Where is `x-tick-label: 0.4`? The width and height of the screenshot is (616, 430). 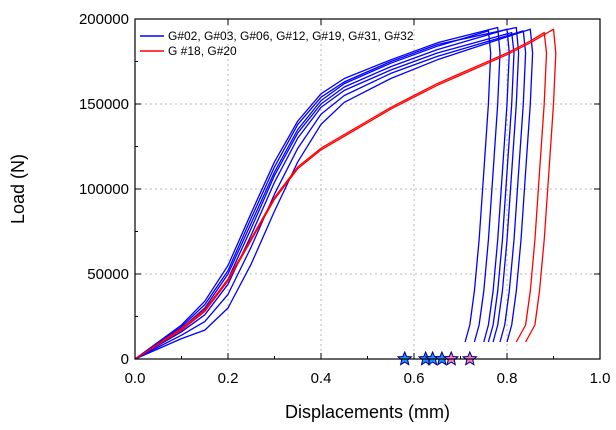
x-tick-label: 0.4 is located at coordinates (321, 378).